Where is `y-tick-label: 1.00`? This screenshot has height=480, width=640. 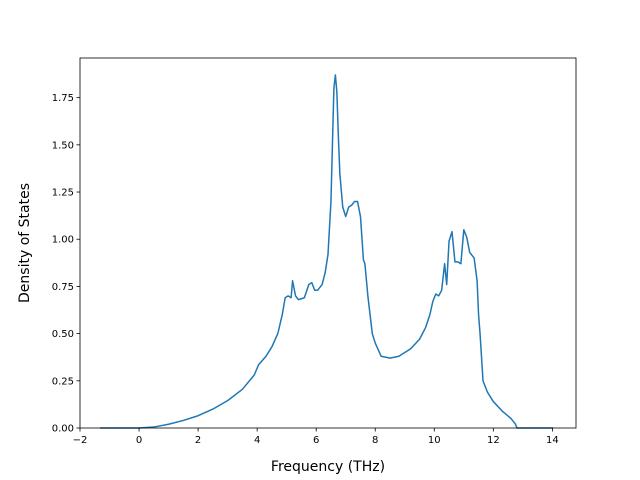
y-tick-label: 1.00 is located at coordinates (63, 240).